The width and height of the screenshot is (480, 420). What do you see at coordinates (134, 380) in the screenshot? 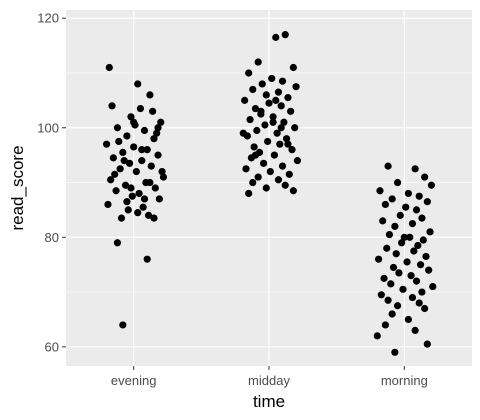
I see `x-tick-label-evening: evening` at bounding box center [134, 380].